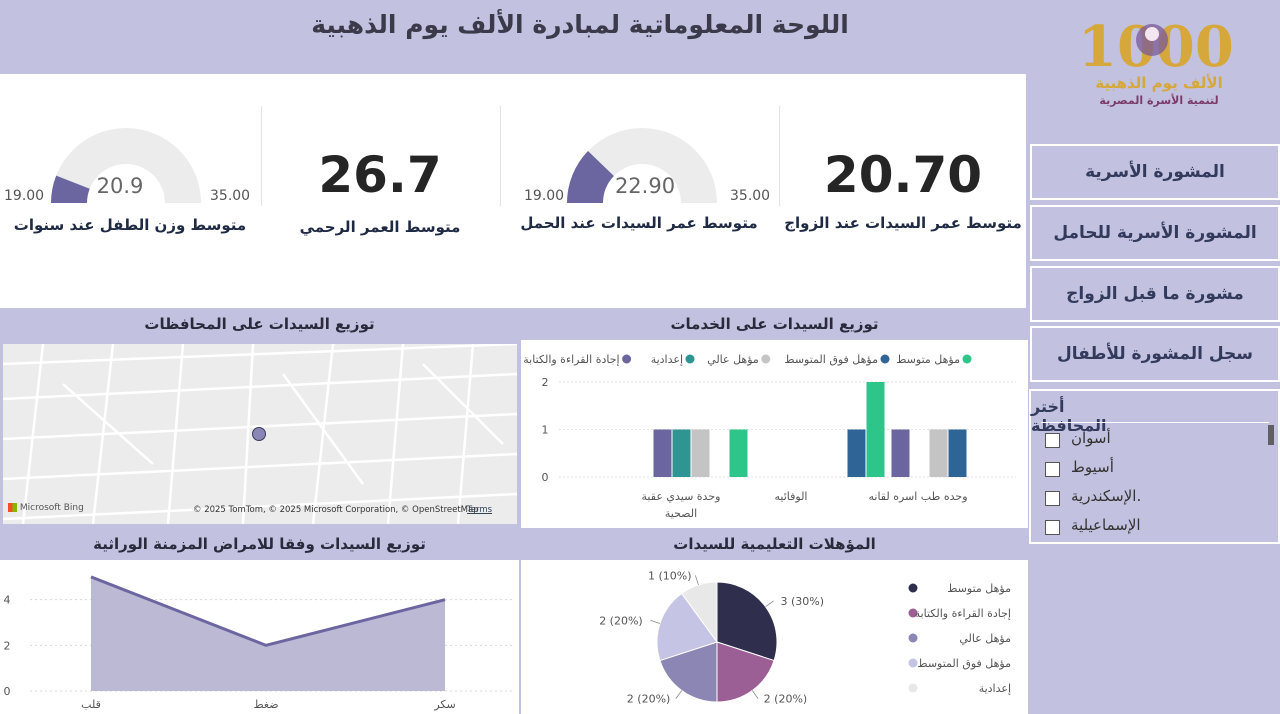 The image size is (1280, 714). I want to click on kpi-marriage-age-value: 20.70, so click(903, 175).